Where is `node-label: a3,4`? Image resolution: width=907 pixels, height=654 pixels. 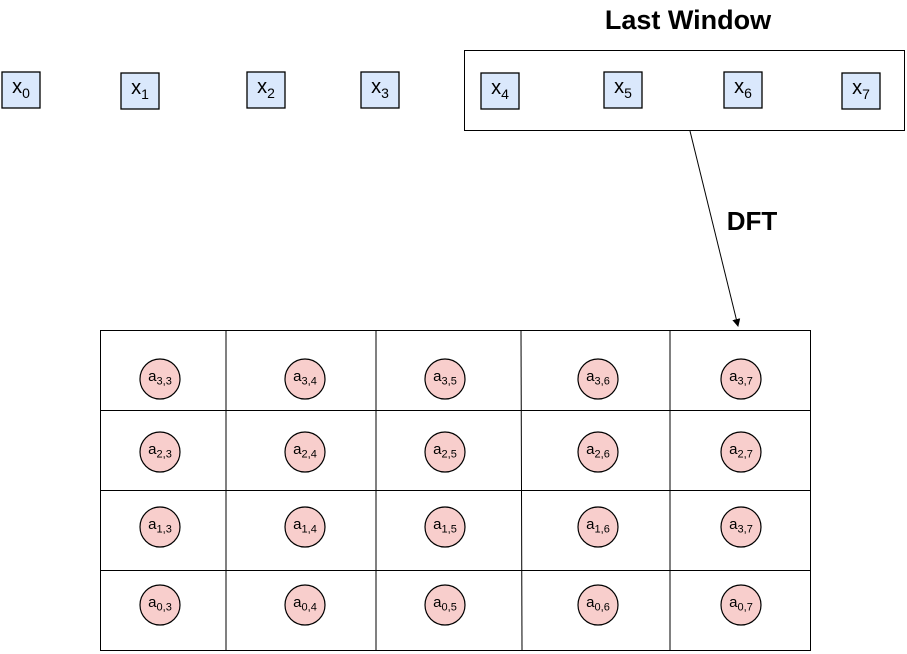
node-label: a3,4 is located at coordinates (305, 377).